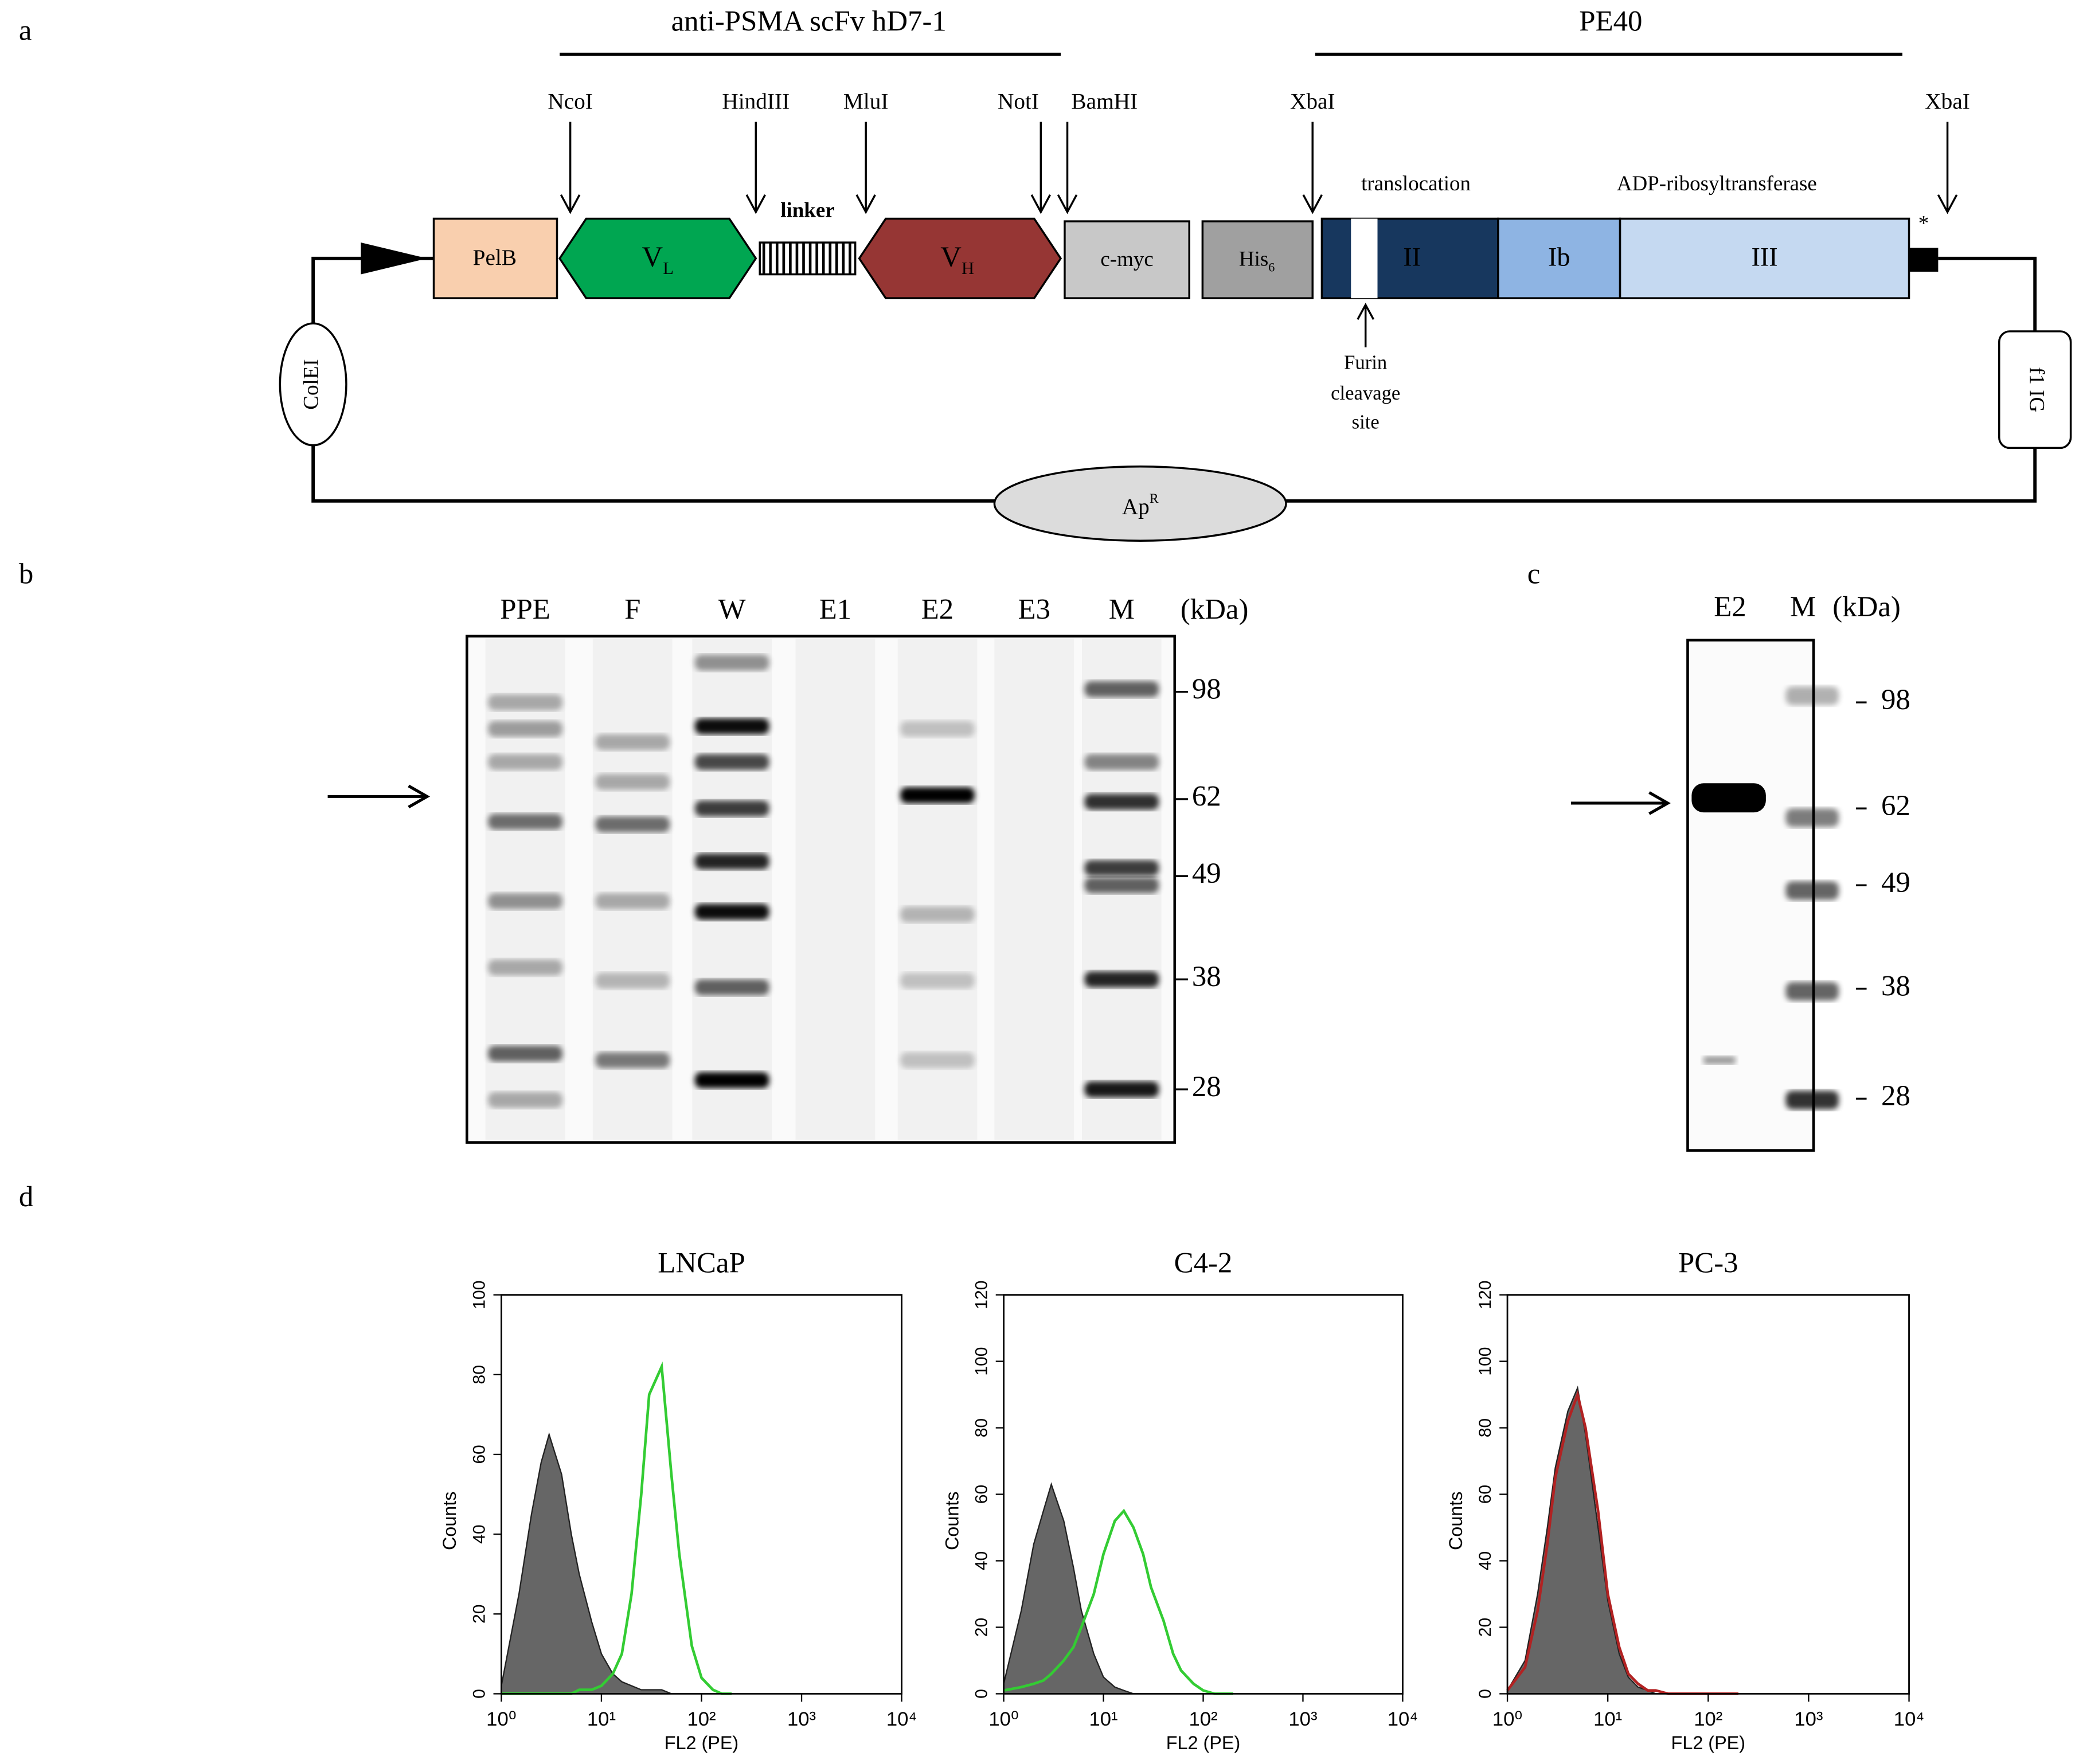  What do you see at coordinates (835, 609) in the screenshot?
I see `lane-label: E1` at bounding box center [835, 609].